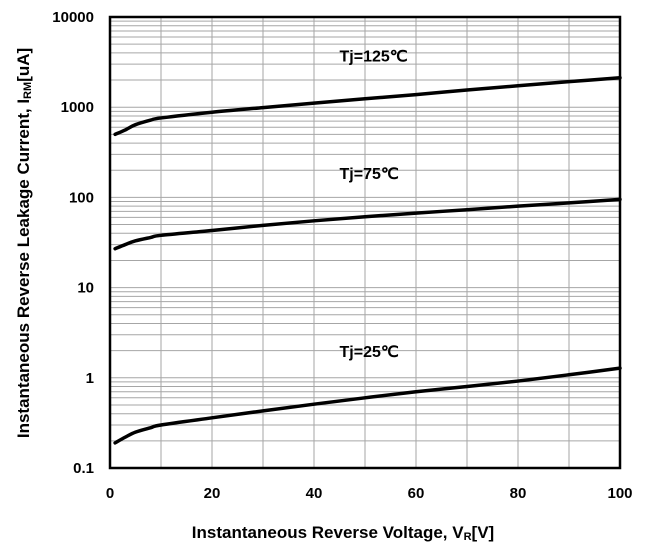 This screenshot has width=649, height=548. Describe the element at coordinates (416, 493) in the screenshot. I see `x-tick-label: 60` at that location.